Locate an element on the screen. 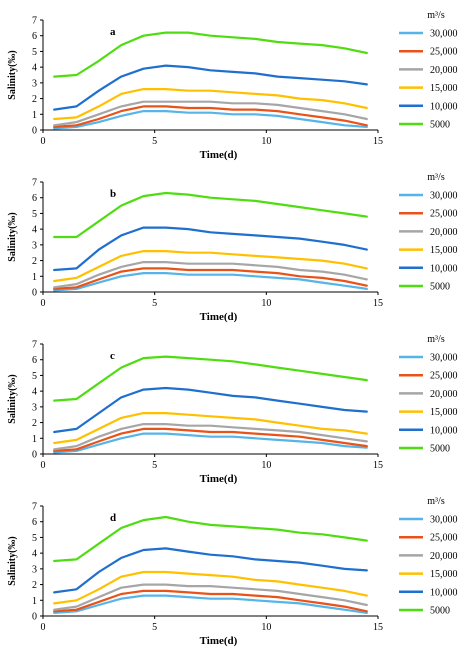 The height and width of the screenshot is (658, 474). panel-label: b is located at coordinates (113, 194).